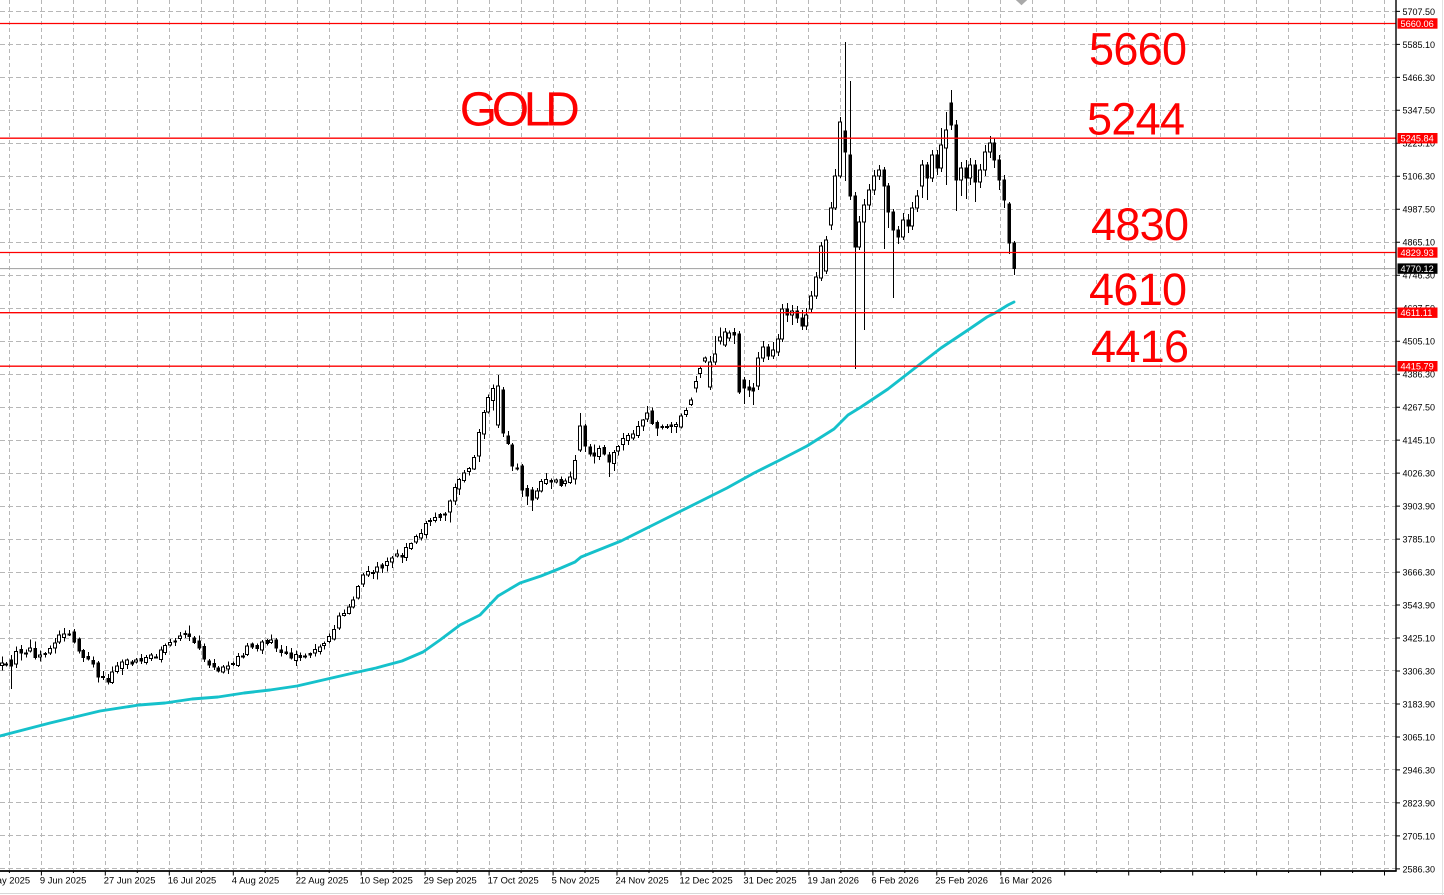  What do you see at coordinates (63, 880) in the screenshot?
I see `svg-text: 9 Jun 2025` at bounding box center [63, 880].